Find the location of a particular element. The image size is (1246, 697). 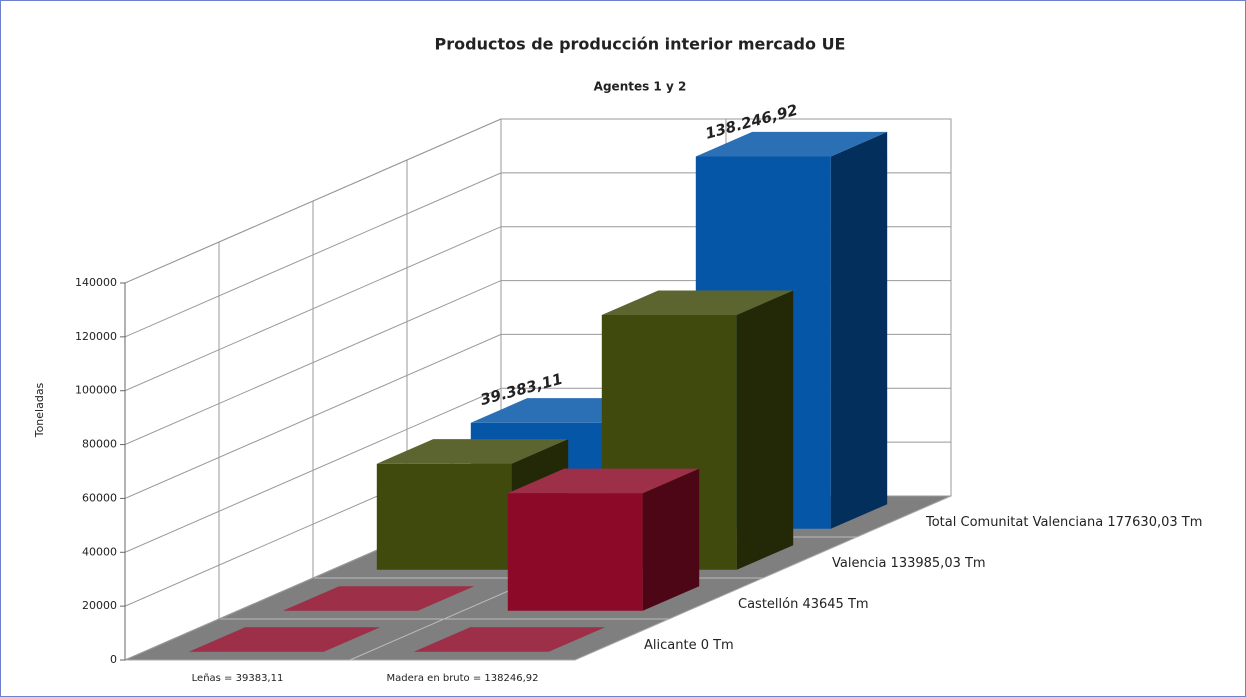

series-label: Alicante 0 Tm is located at coordinates (689, 645).